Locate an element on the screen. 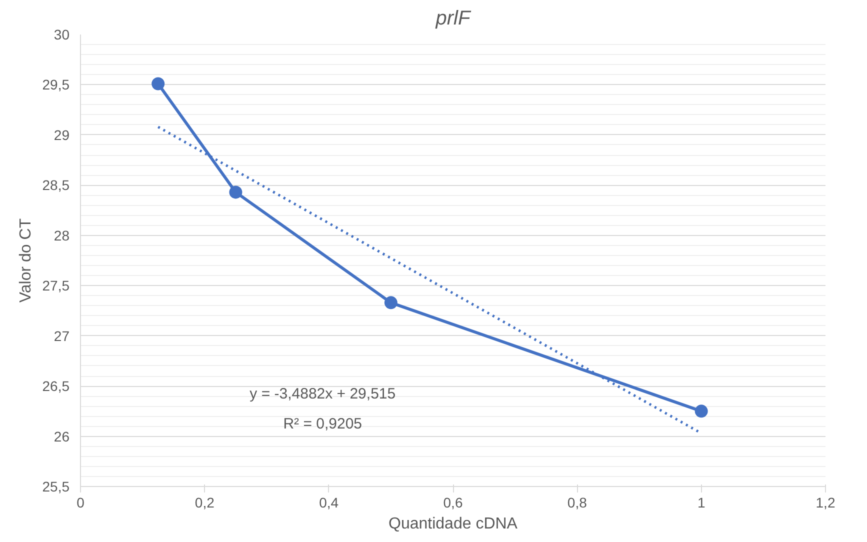 The image size is (867, 542). x-tick-label: 1 is located at coordinates (701, 502).